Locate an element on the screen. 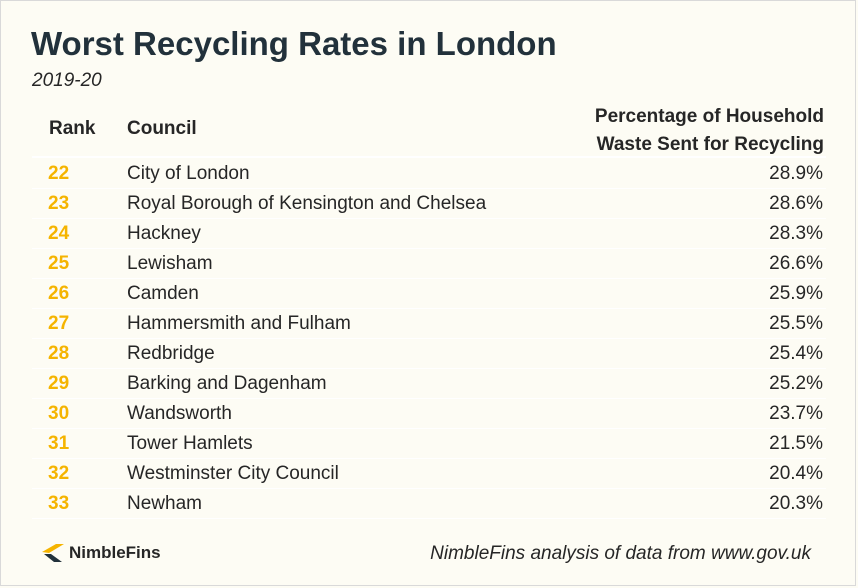  council-cell: Redbridge is located at coordinates (171, 353).